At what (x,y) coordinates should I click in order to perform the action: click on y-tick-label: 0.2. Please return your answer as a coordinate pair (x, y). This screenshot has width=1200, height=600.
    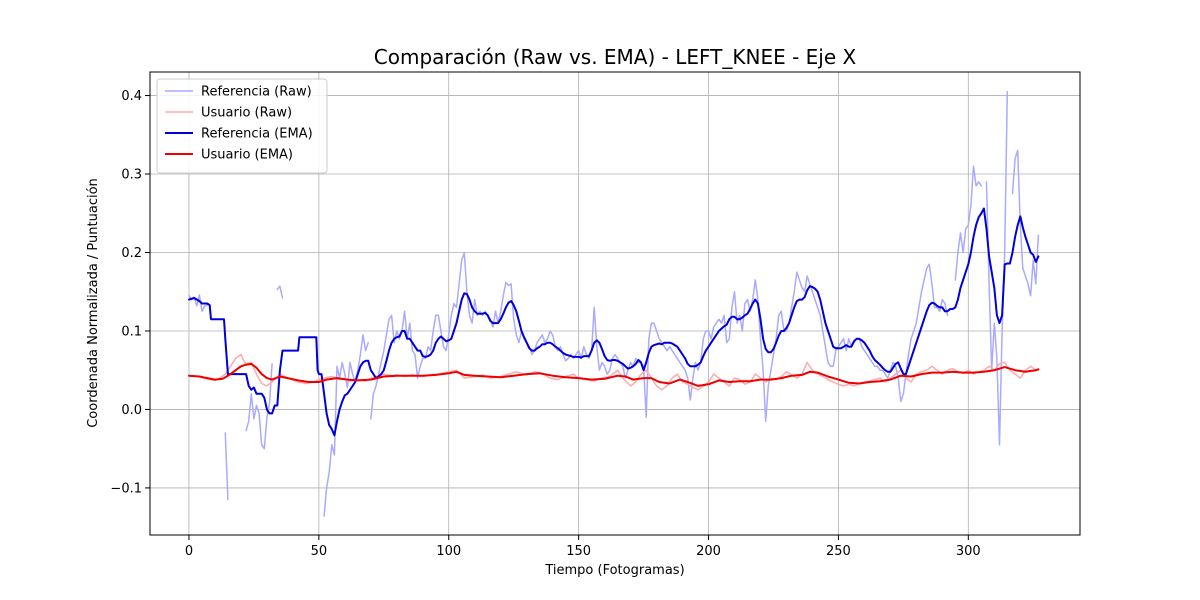
    Looking at the image, I should click on (131, 253).